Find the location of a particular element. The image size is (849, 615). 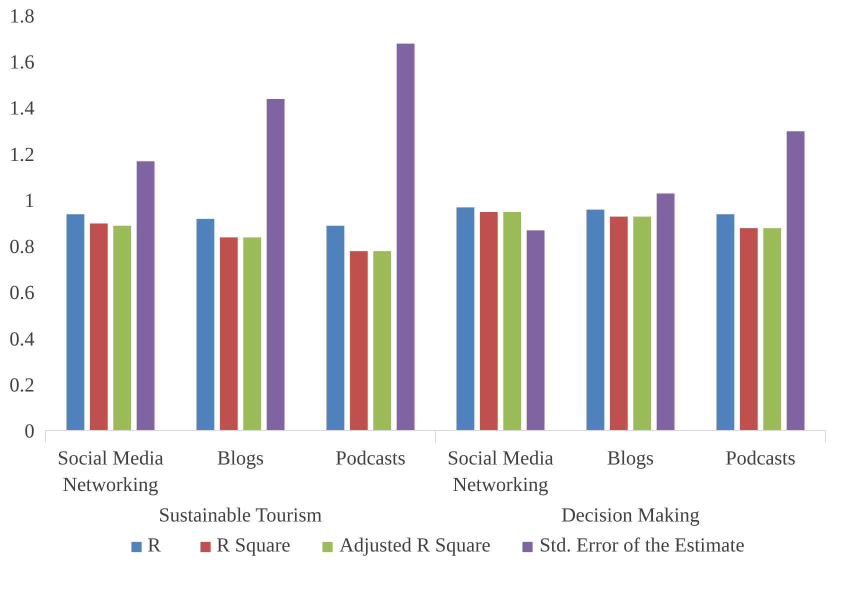

y-tick-label: 0.4 is located at coordinates (22, 339).